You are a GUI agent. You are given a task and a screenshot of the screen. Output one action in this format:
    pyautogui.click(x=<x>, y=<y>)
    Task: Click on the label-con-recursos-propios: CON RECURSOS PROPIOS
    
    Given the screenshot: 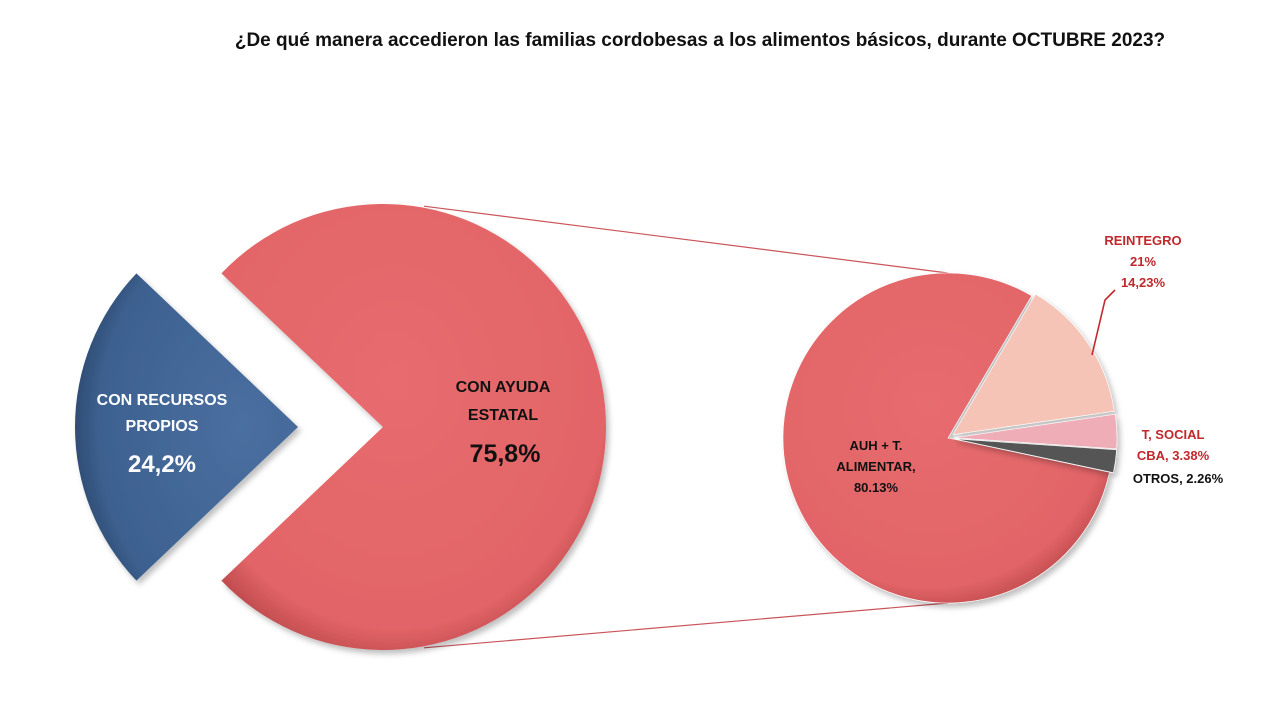 What is the action you would take?
    pyautogui.click(x=162, y=413)
    